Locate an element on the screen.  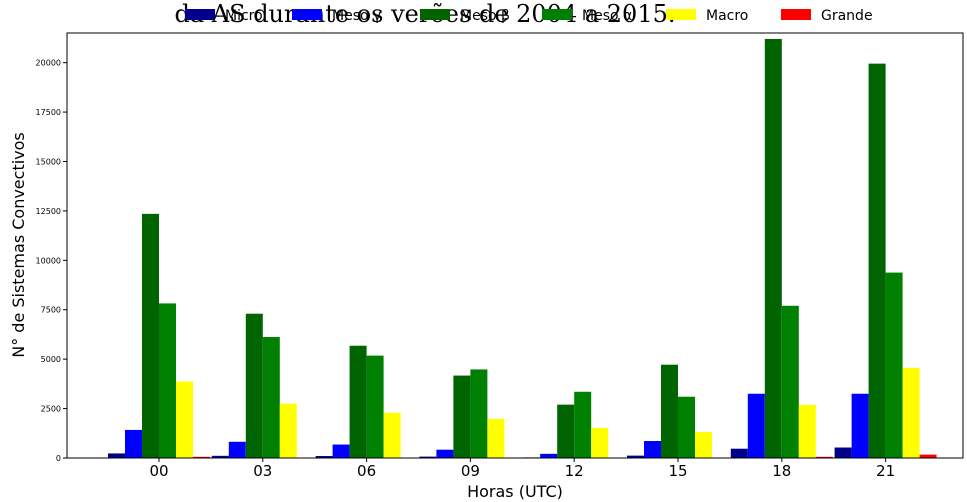
bar-meso-β-06 is located at coordinates (358, 401).